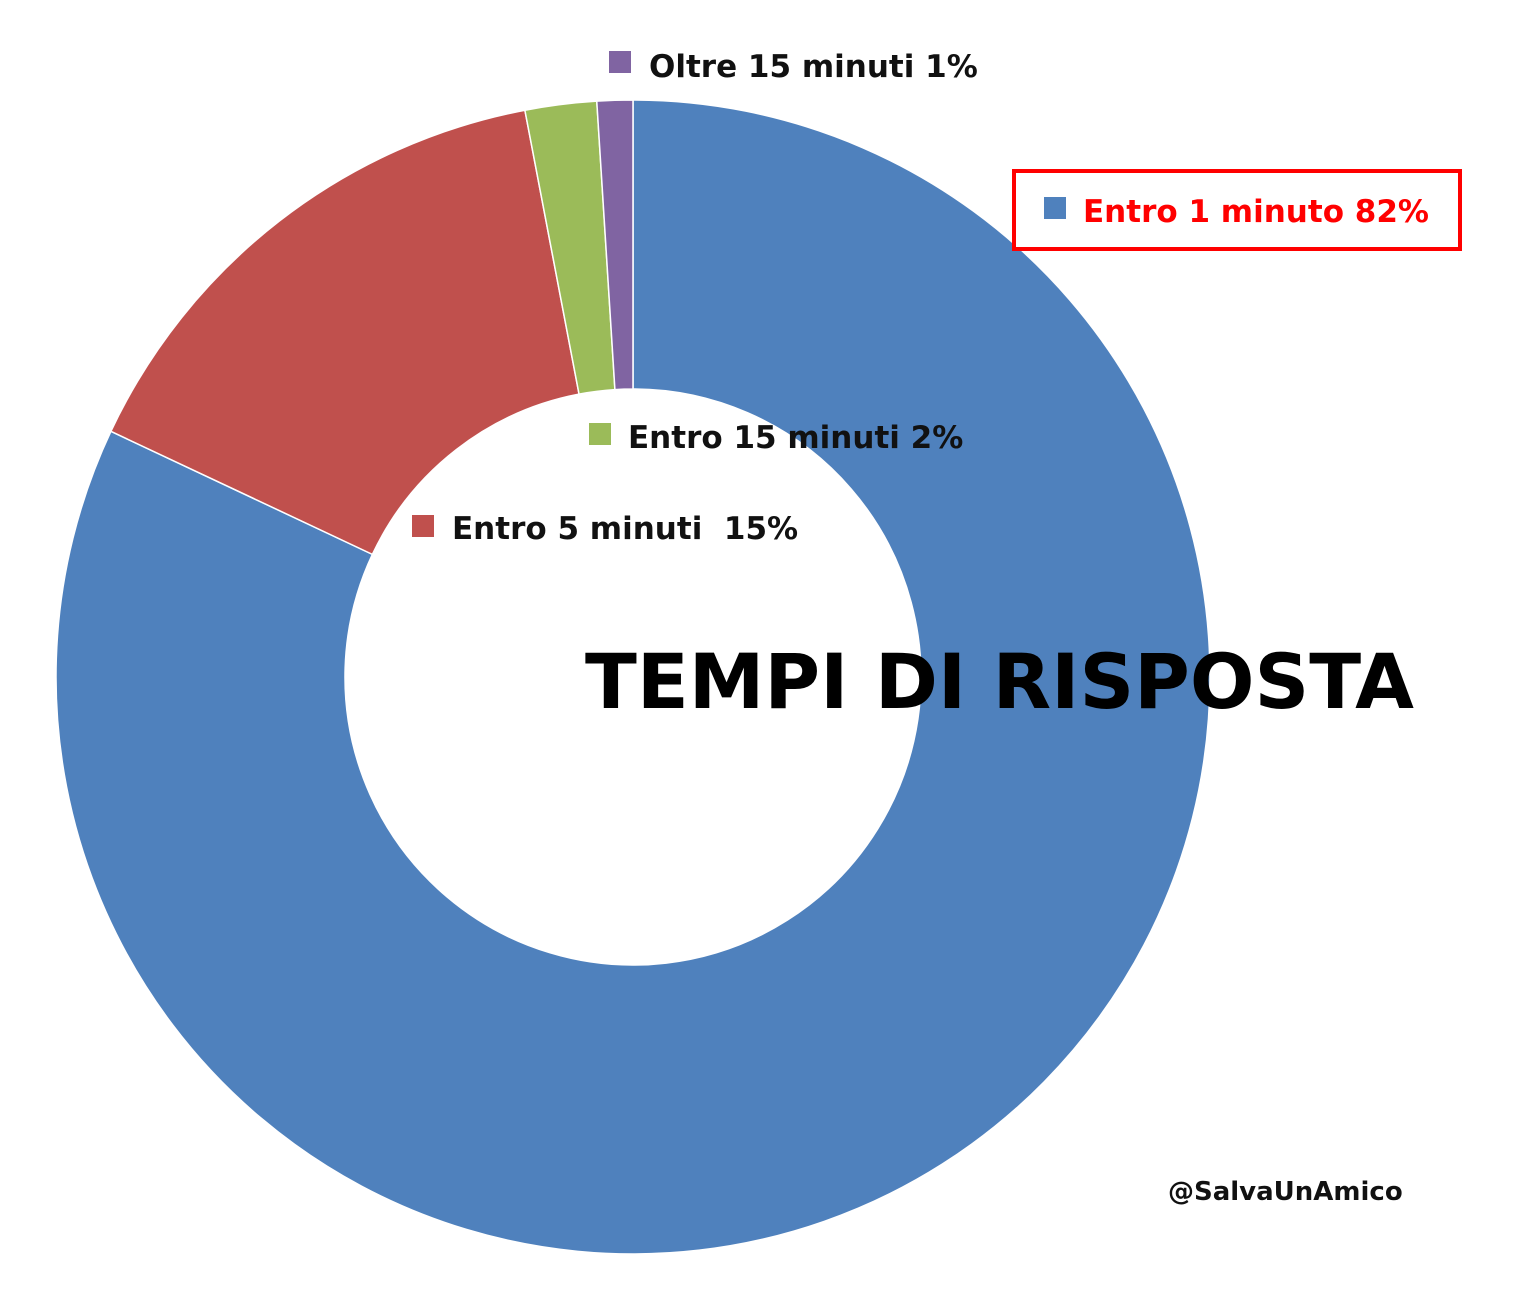 The image size is (1521, 1294). I want to click on credit-handle: @SalvaUnAmico, so click(1285, 1192).